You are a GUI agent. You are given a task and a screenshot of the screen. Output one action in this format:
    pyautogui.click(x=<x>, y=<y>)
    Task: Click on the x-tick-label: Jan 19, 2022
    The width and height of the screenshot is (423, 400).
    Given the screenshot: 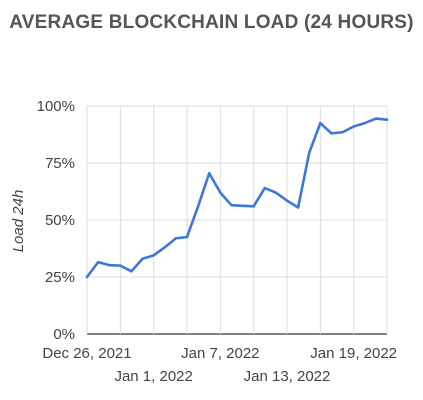 What is the action you would take?
    pyautogui.click(x=353, y=353)
    